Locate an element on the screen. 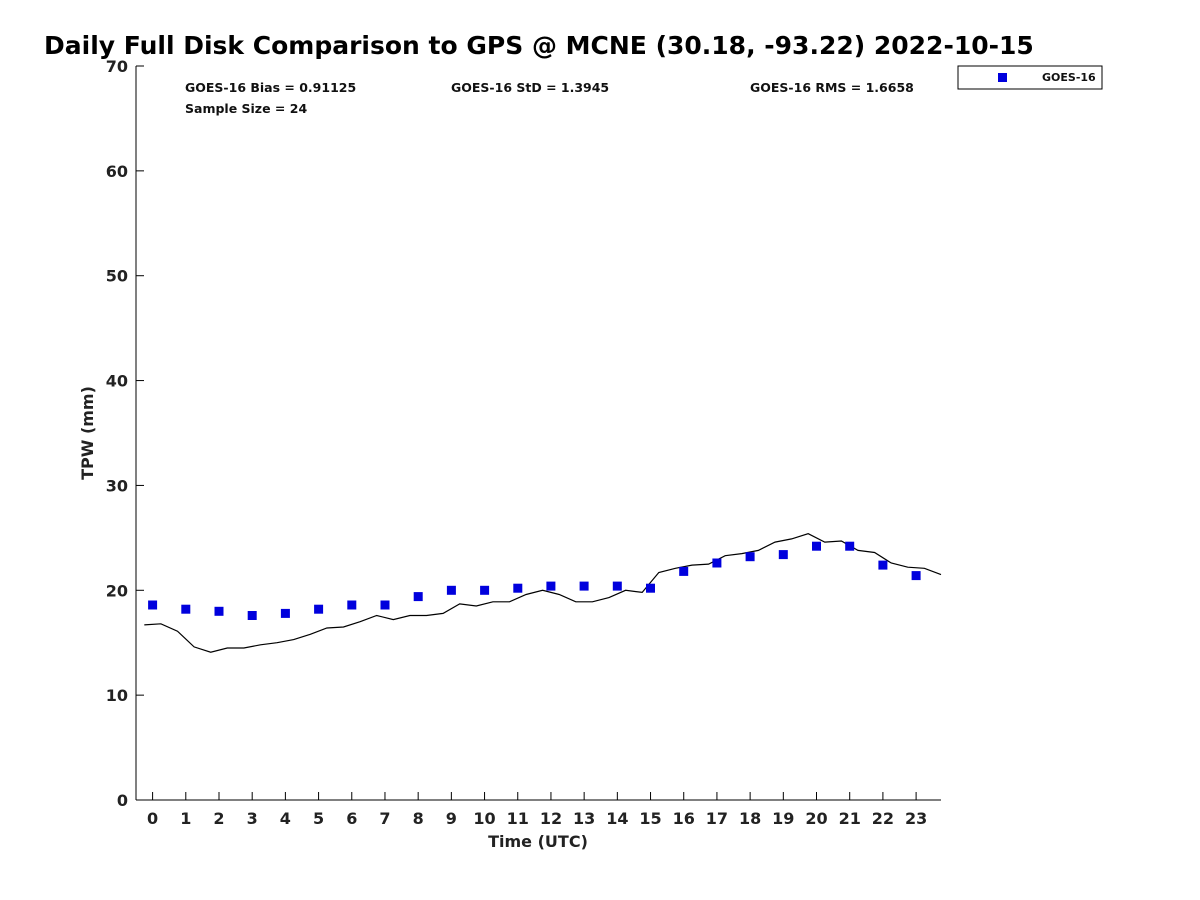 This screenshot has width=1200, height=900. stat-bias: GOES-16 Bias = 0.91125 is located at coordinates (270, 87).